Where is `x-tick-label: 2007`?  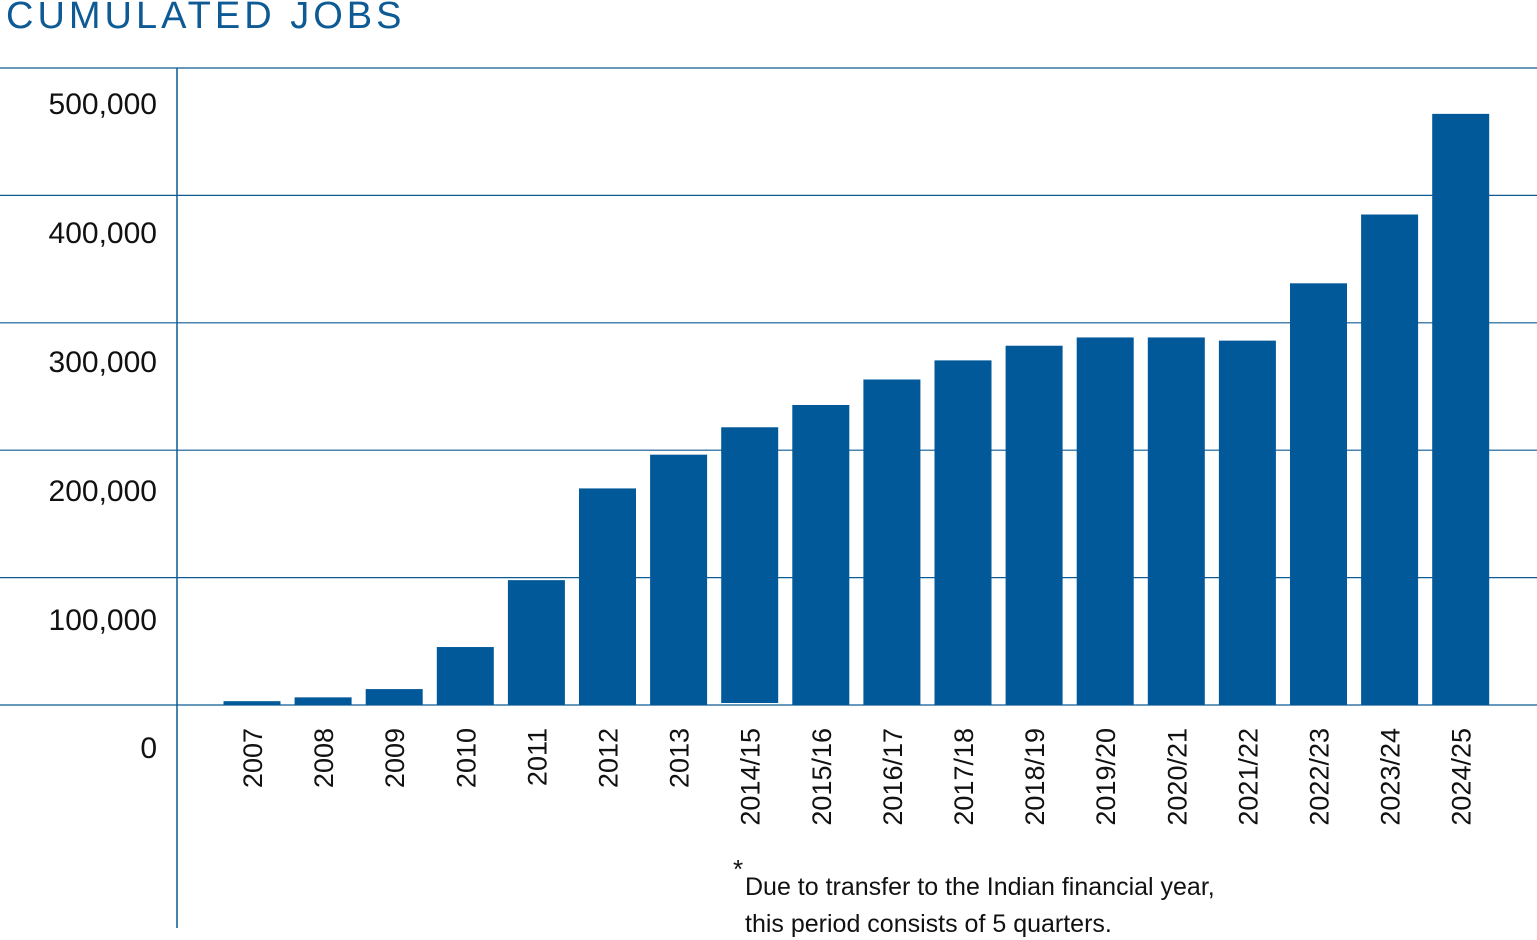 x-tick-label: 2007 is located at coordinates (253, 758).